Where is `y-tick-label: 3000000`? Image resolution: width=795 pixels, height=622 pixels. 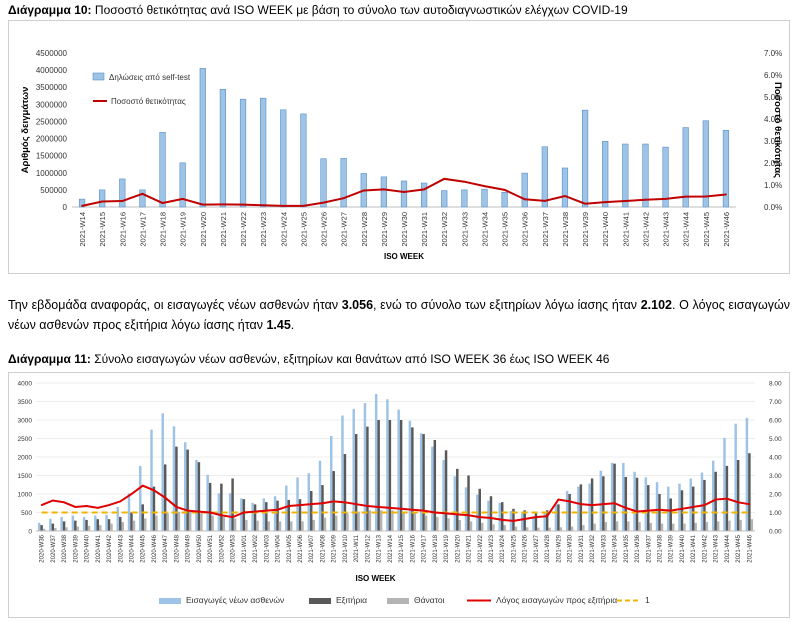
y-tick-label: 3000000 is located at coordinates (52, 104).